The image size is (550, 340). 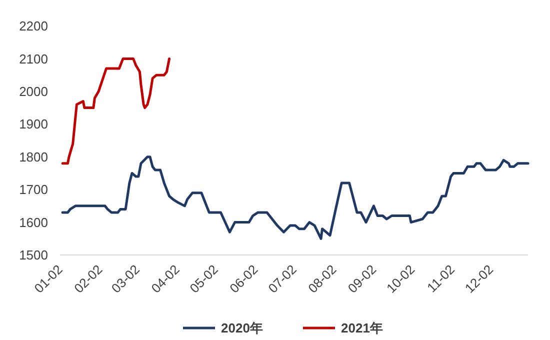 I want to click on y-tick-label: 1600, so click(x=33, y=222).